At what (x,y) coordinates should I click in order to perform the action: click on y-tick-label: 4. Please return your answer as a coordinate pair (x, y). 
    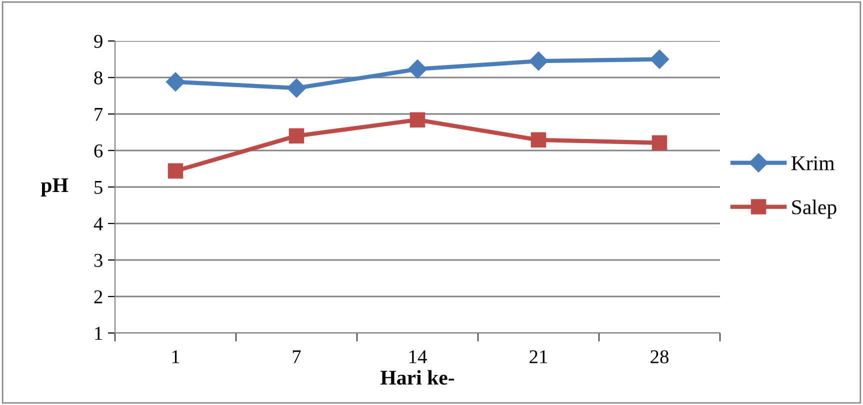
    Looking at the image, I should click on (98, 223).